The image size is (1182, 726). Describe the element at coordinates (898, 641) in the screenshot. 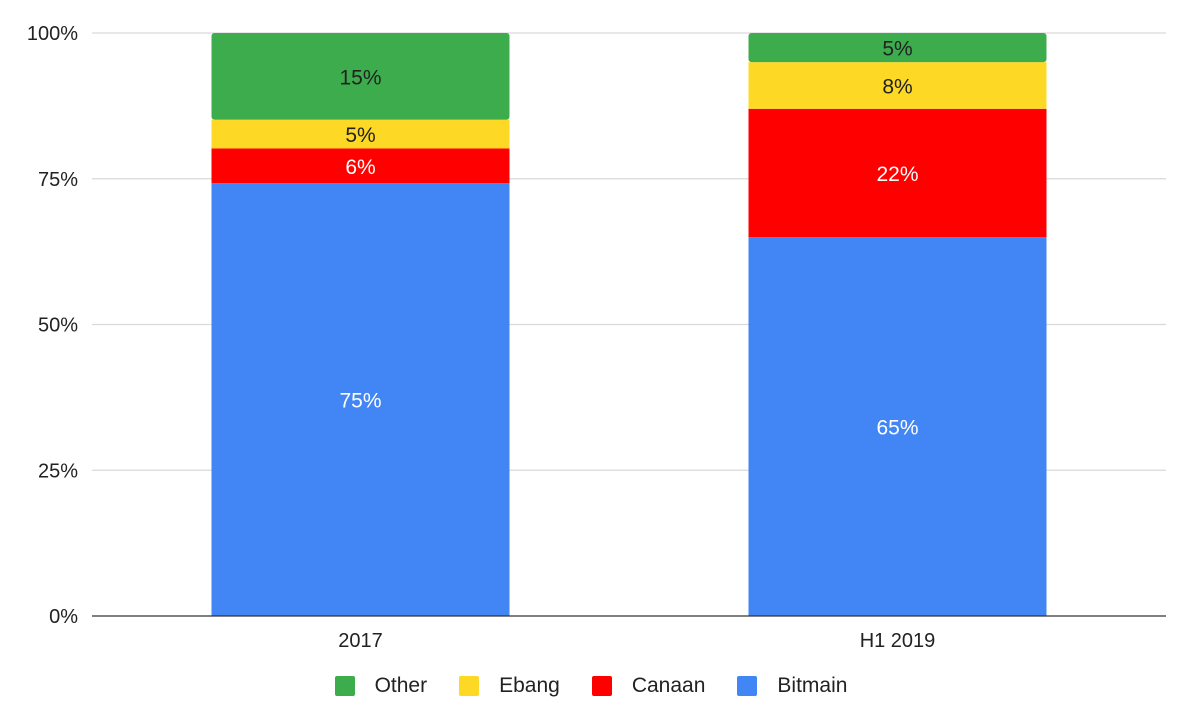

I see `x-tick-label: H1 2019` at that location.